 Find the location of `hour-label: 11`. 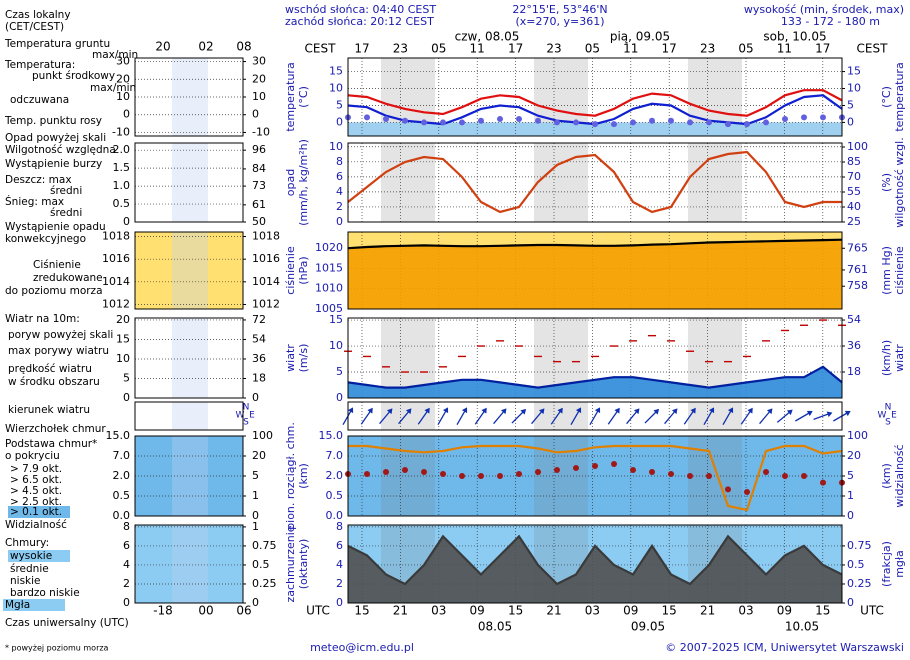

hour-label: 11 is located at coordinates (784, 49).